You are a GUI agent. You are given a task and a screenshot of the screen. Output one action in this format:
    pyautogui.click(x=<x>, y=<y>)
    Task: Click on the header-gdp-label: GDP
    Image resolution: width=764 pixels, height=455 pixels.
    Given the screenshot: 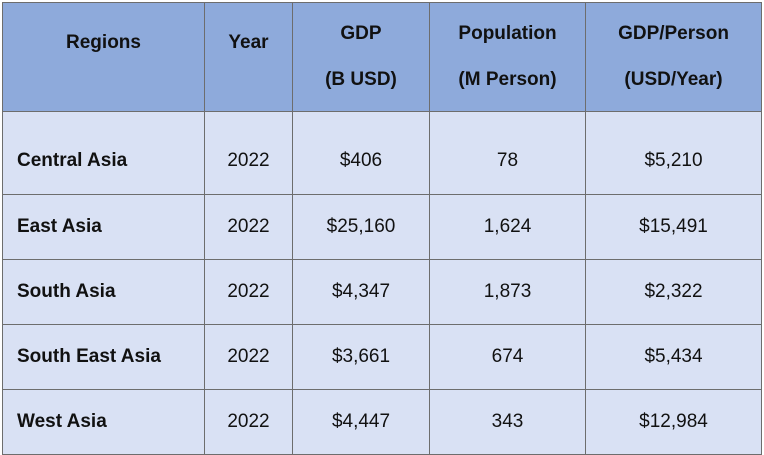 What is the action you would take?
    pyautogui.click(x=361, y=33)
    